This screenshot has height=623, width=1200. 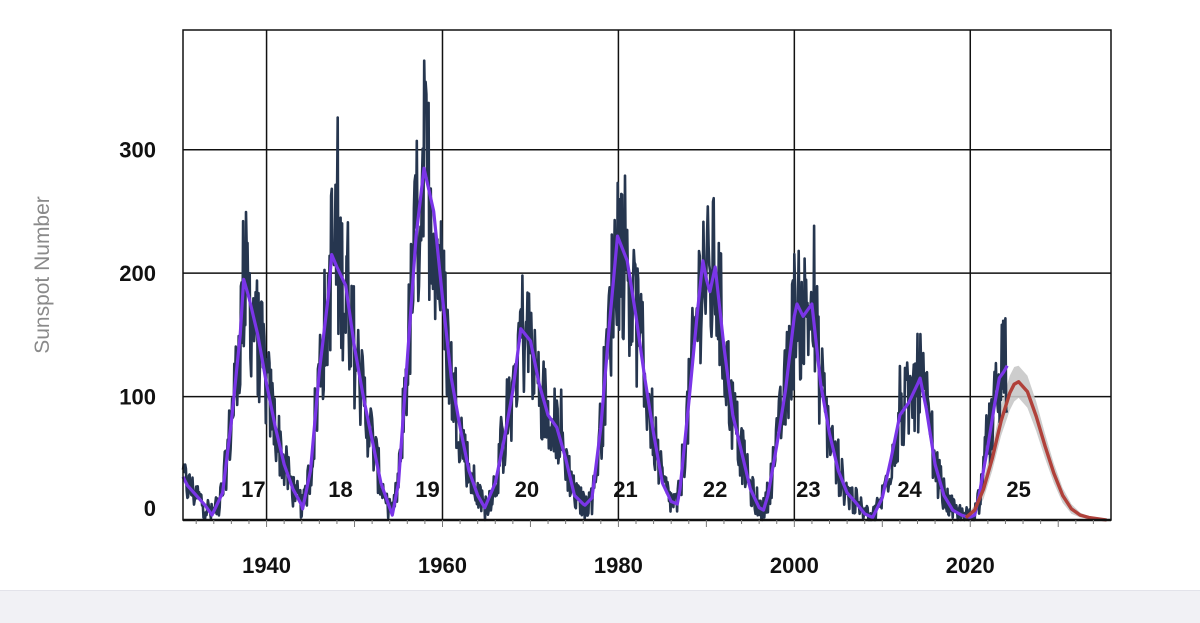 I want to click on bottom-bar, so click(x=600, y=606).